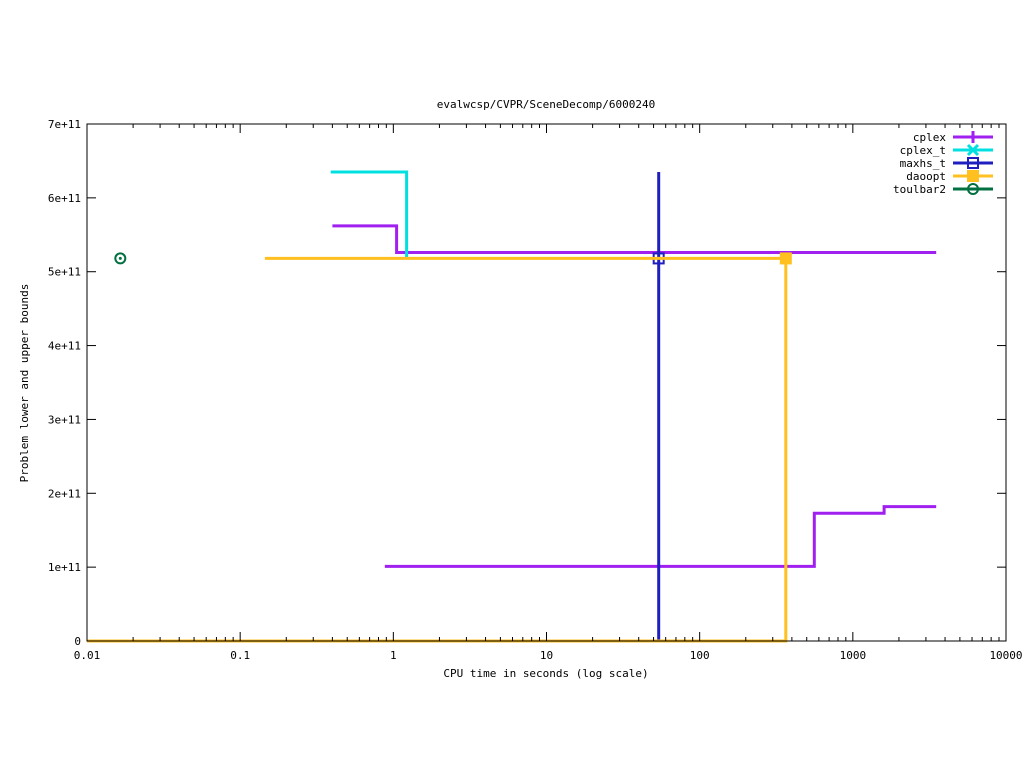 The height and width of the screenshot is (768, 1024). Describe the element at coordinates (546, 655) in the screenshot. I see `x-tick-label-3: 10` at that location.